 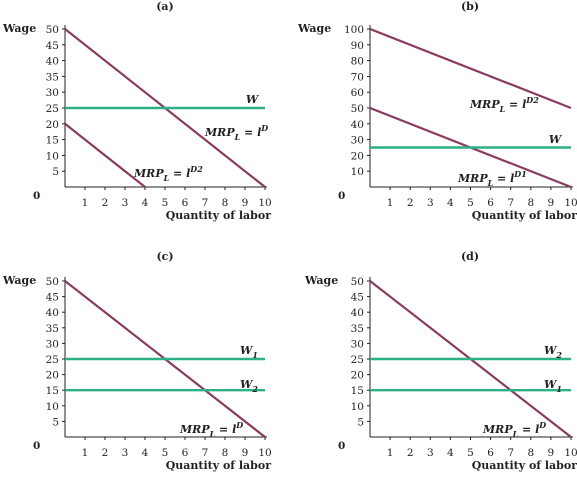 What do you see at coordinates (357, 77) in the screenshot?
I see `y-tick-label: 70` at bounding box center [357, 77].